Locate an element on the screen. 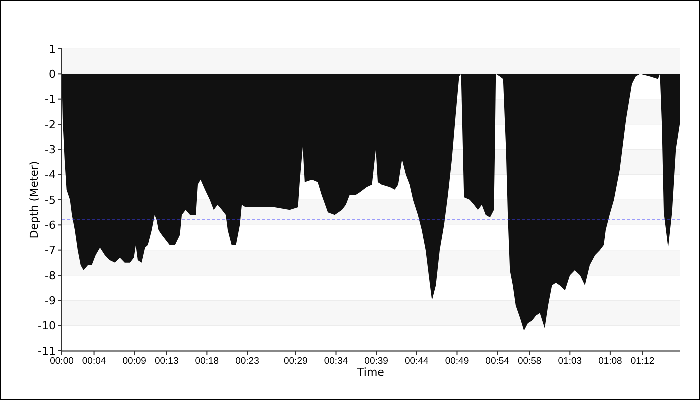  y-tick-label: 1 is located at coordinates (52, 49).